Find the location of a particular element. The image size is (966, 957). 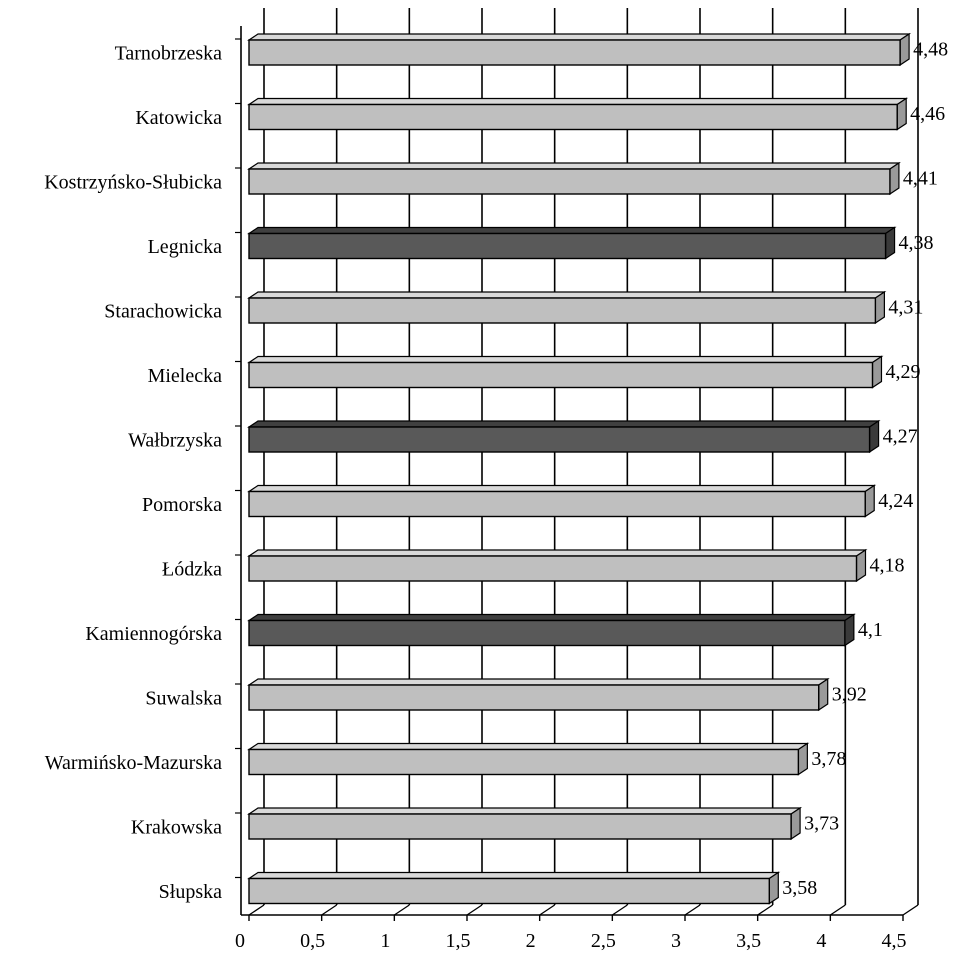

data-label: 4,24 is located at coordinates (895, 501).